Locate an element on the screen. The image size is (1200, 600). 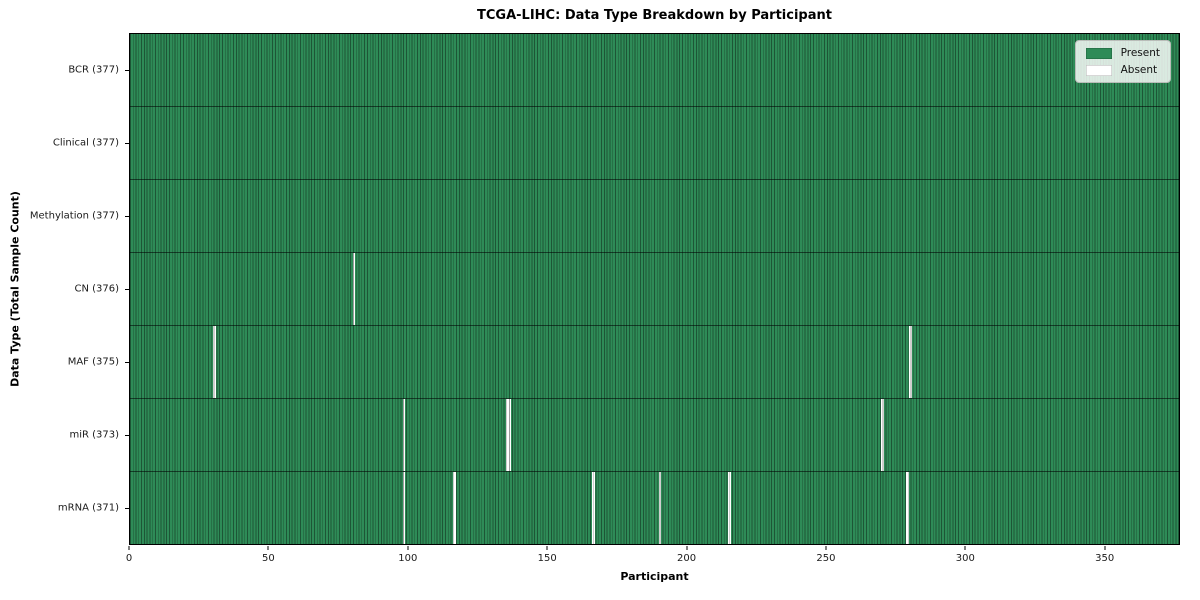
legend-item-absent: Absent is located at coordinates (1122, 70).